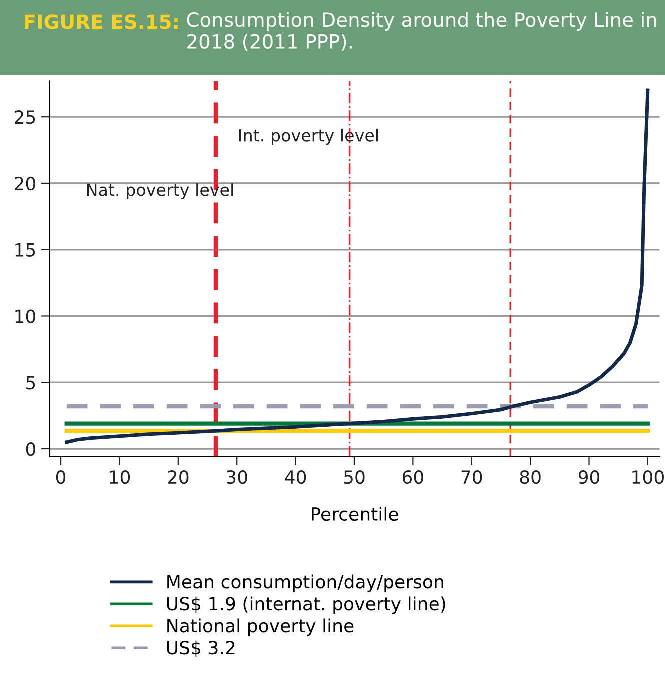 This screenshot has height=677, width=665. What do you see at coordinates (26, 250) in the screenshot?
I see `y-tick-label: 15` at bounding box center [26, 250].